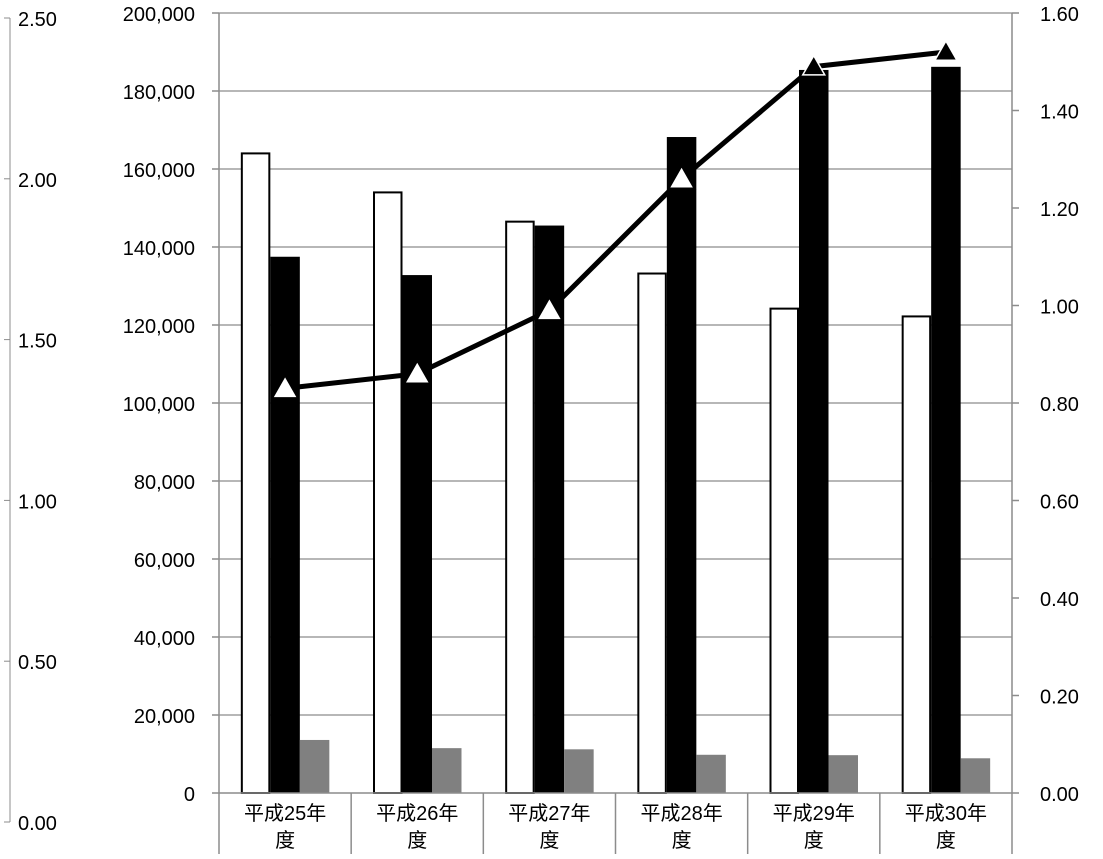 Image resolution: width=1103 pixels, height=859 pixels. Describe the element at coordinates (946, 813) in the screenshot. I see `category-label: 平成30年` at that location.